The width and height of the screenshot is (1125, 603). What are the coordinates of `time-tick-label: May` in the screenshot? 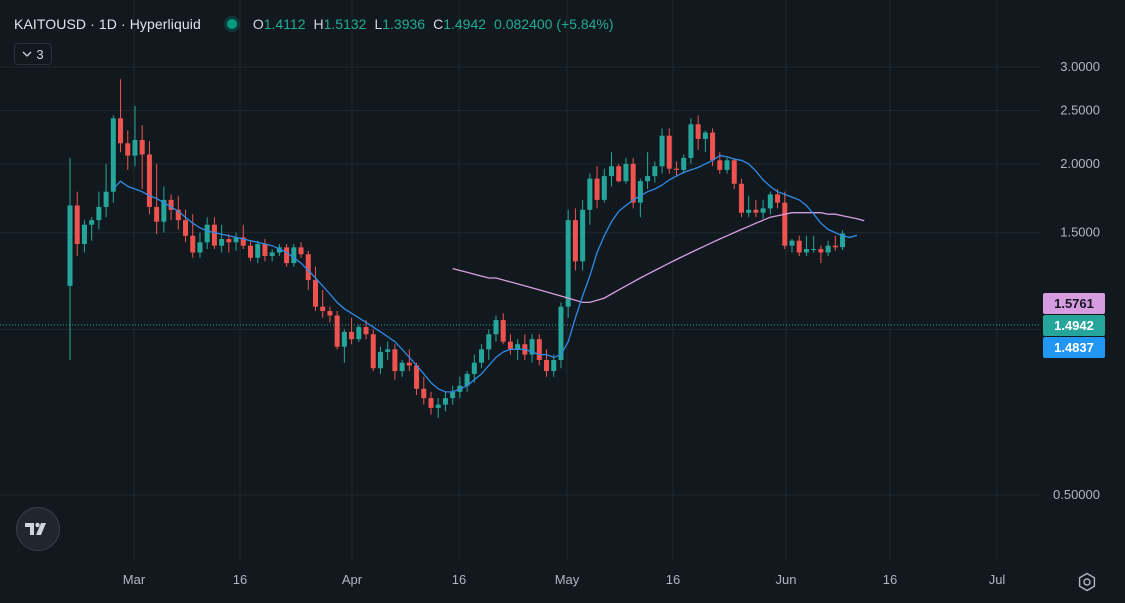 It's located at (567, 579).